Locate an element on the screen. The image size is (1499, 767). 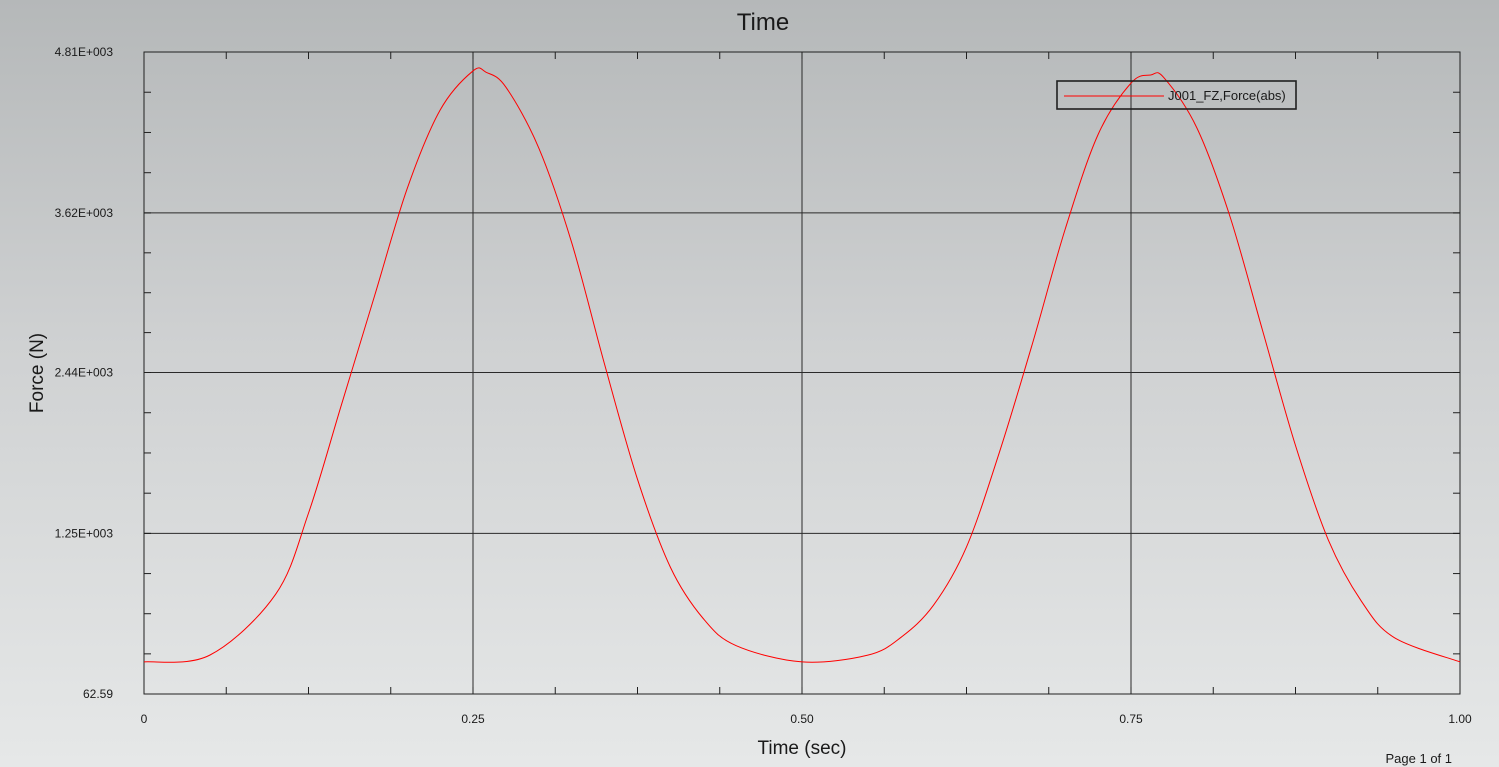
chart-title: Time is located at coordinates (763, 22).